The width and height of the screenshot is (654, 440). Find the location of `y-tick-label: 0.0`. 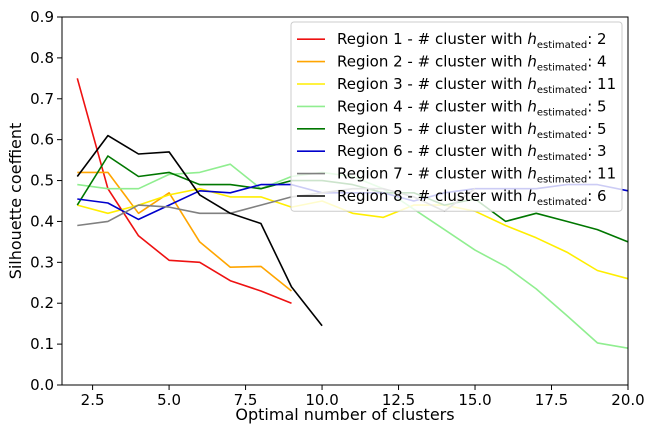

y-tick-label: 0.0 is located at coordinates (42, 385).